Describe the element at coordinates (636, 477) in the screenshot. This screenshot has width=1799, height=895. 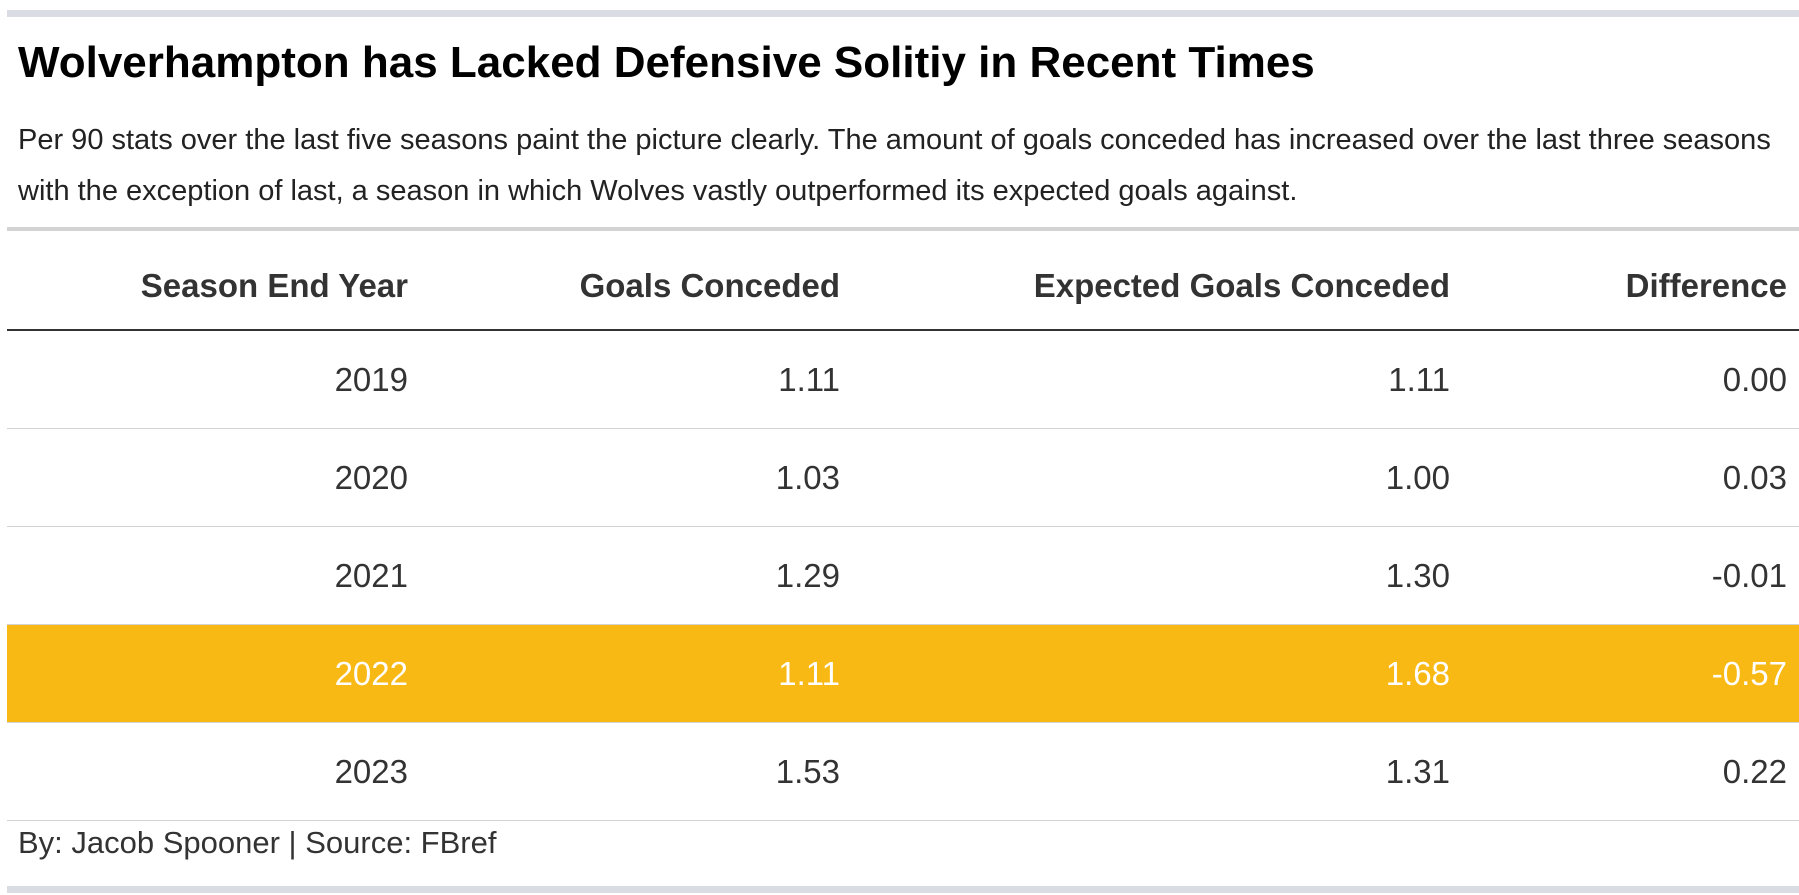
I see `cell-goals-conceded: 1.03` at that location.